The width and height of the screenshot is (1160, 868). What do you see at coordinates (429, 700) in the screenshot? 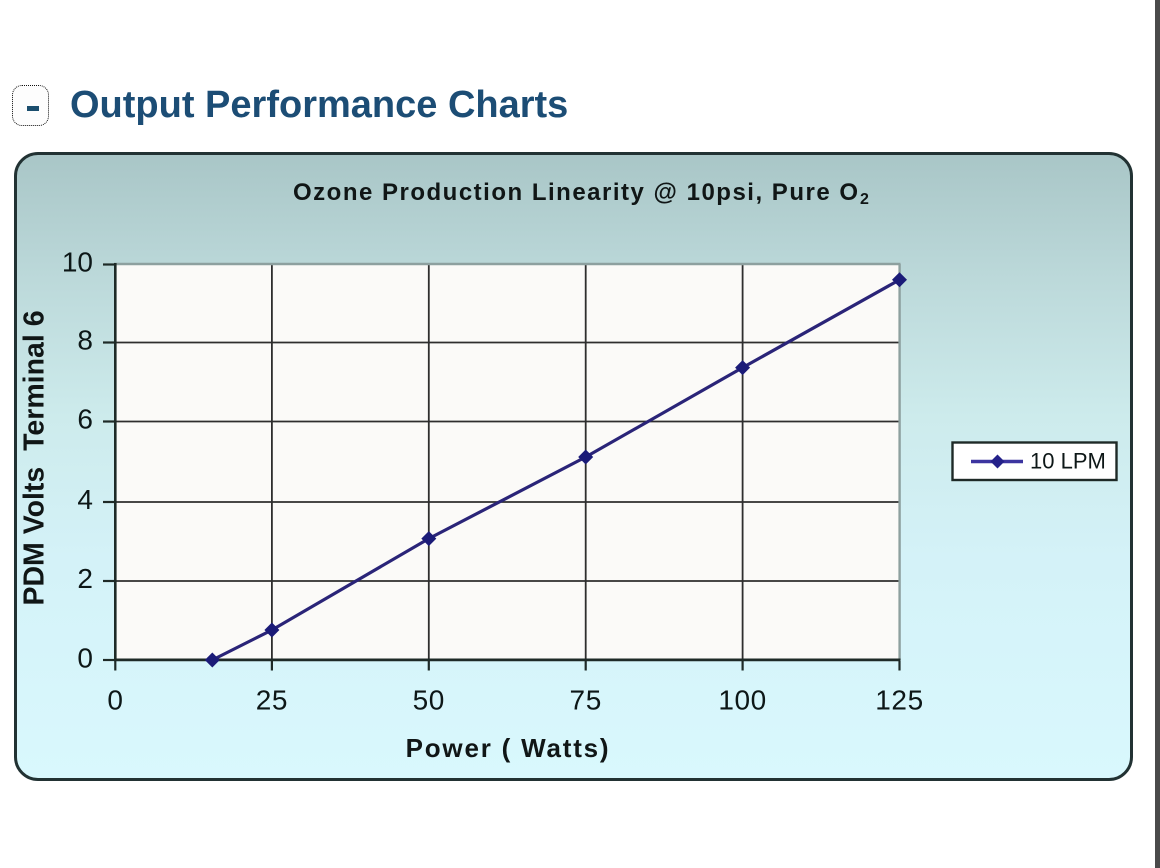
I see `svg-text: 50` at bounding box center [429, 700].